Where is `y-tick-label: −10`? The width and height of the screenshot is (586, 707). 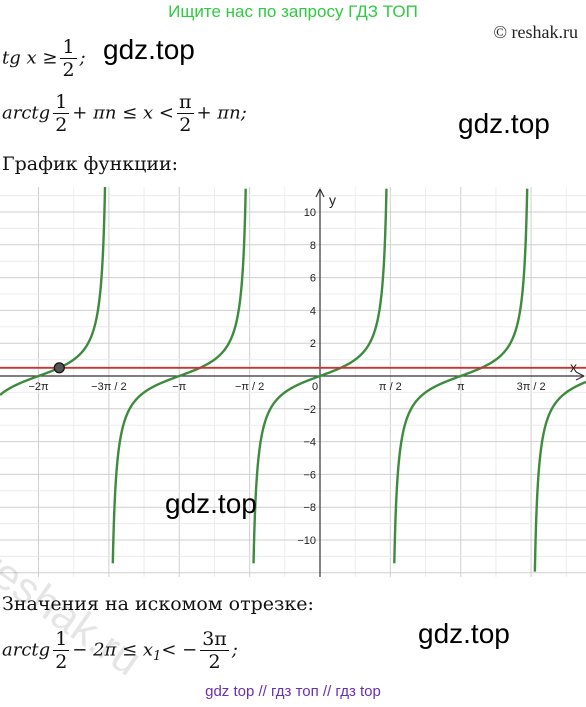
y-tick-label: −10 is located at coordinates (306, 541).